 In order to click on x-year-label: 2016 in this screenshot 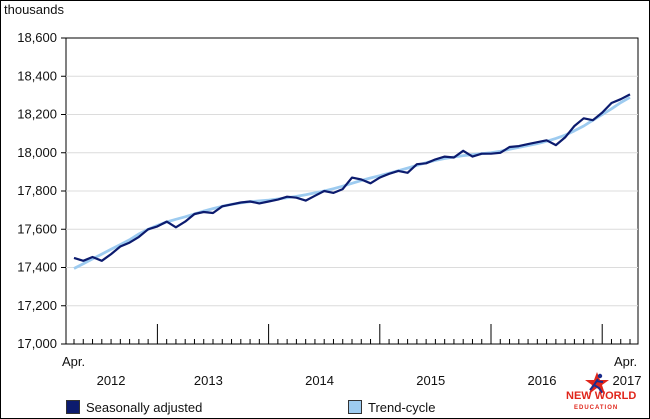, I will do `click(542, 380)`.